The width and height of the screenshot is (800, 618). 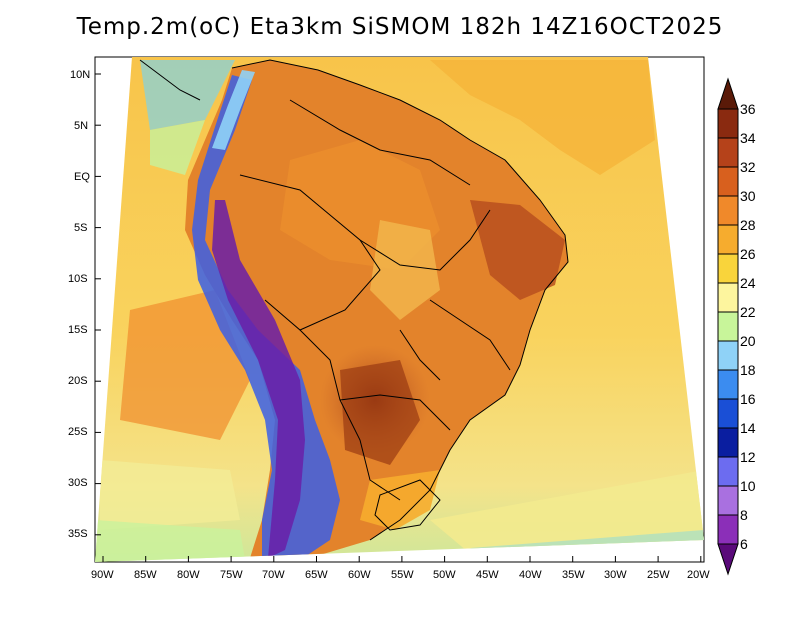 What do you see at coordinates (748, 254) in the screenshot?
I see `colorbar-label: 26` at bounding box center [748, 254].